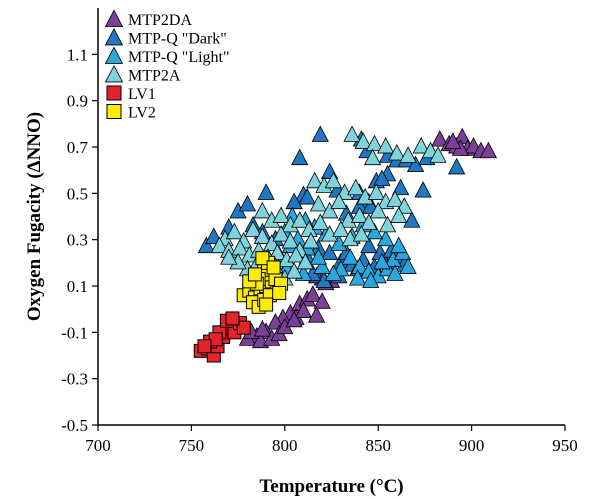  What do you see at coordinates (192, 445) in the screenshot?
I see `x-tick-label: 750` at bounding box center [192, 445].